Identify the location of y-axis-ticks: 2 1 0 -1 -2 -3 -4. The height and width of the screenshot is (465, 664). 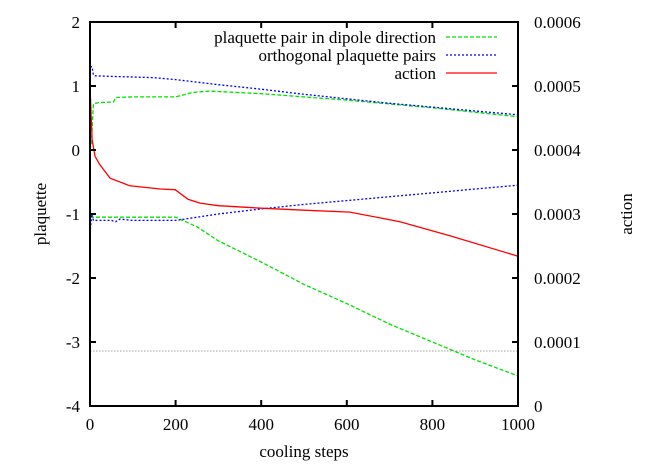
(81, 214).